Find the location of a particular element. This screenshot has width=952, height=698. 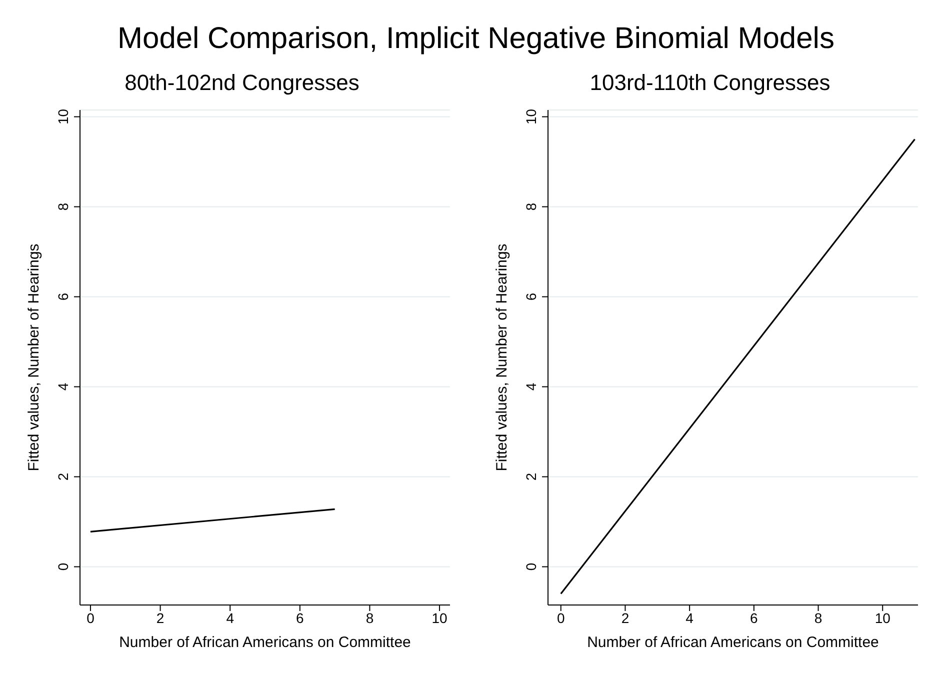

chart-title: 103rd-110th Congresses is located at coordinates (710, 83).